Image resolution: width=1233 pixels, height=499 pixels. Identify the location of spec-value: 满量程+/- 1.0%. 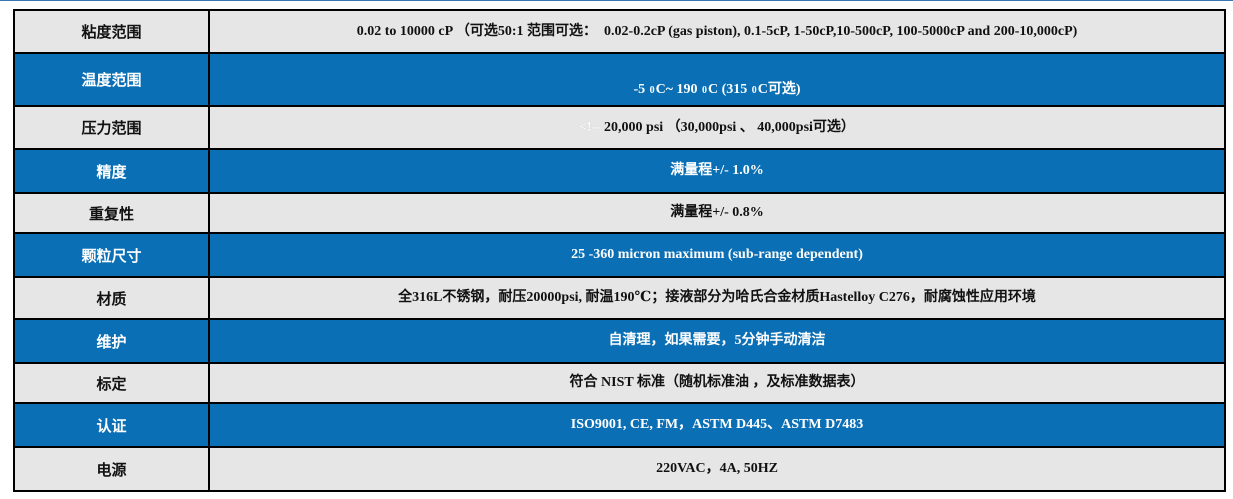
(717, 171).